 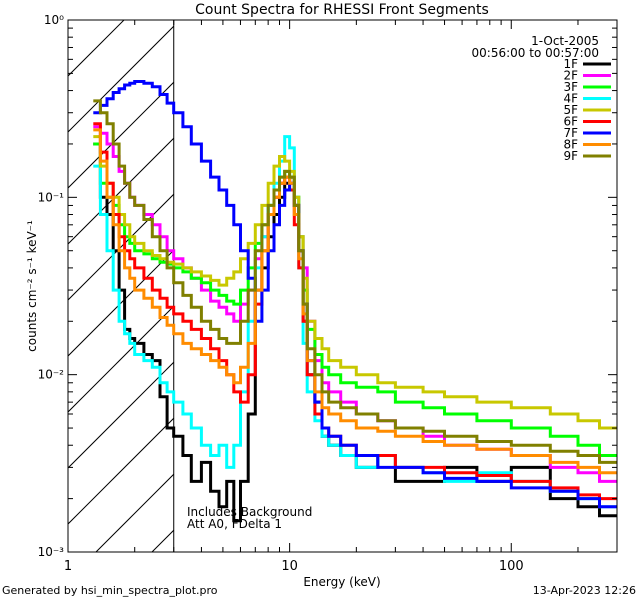 I want to click on legend-label-3F: 3F, so click(x=570, y=87).